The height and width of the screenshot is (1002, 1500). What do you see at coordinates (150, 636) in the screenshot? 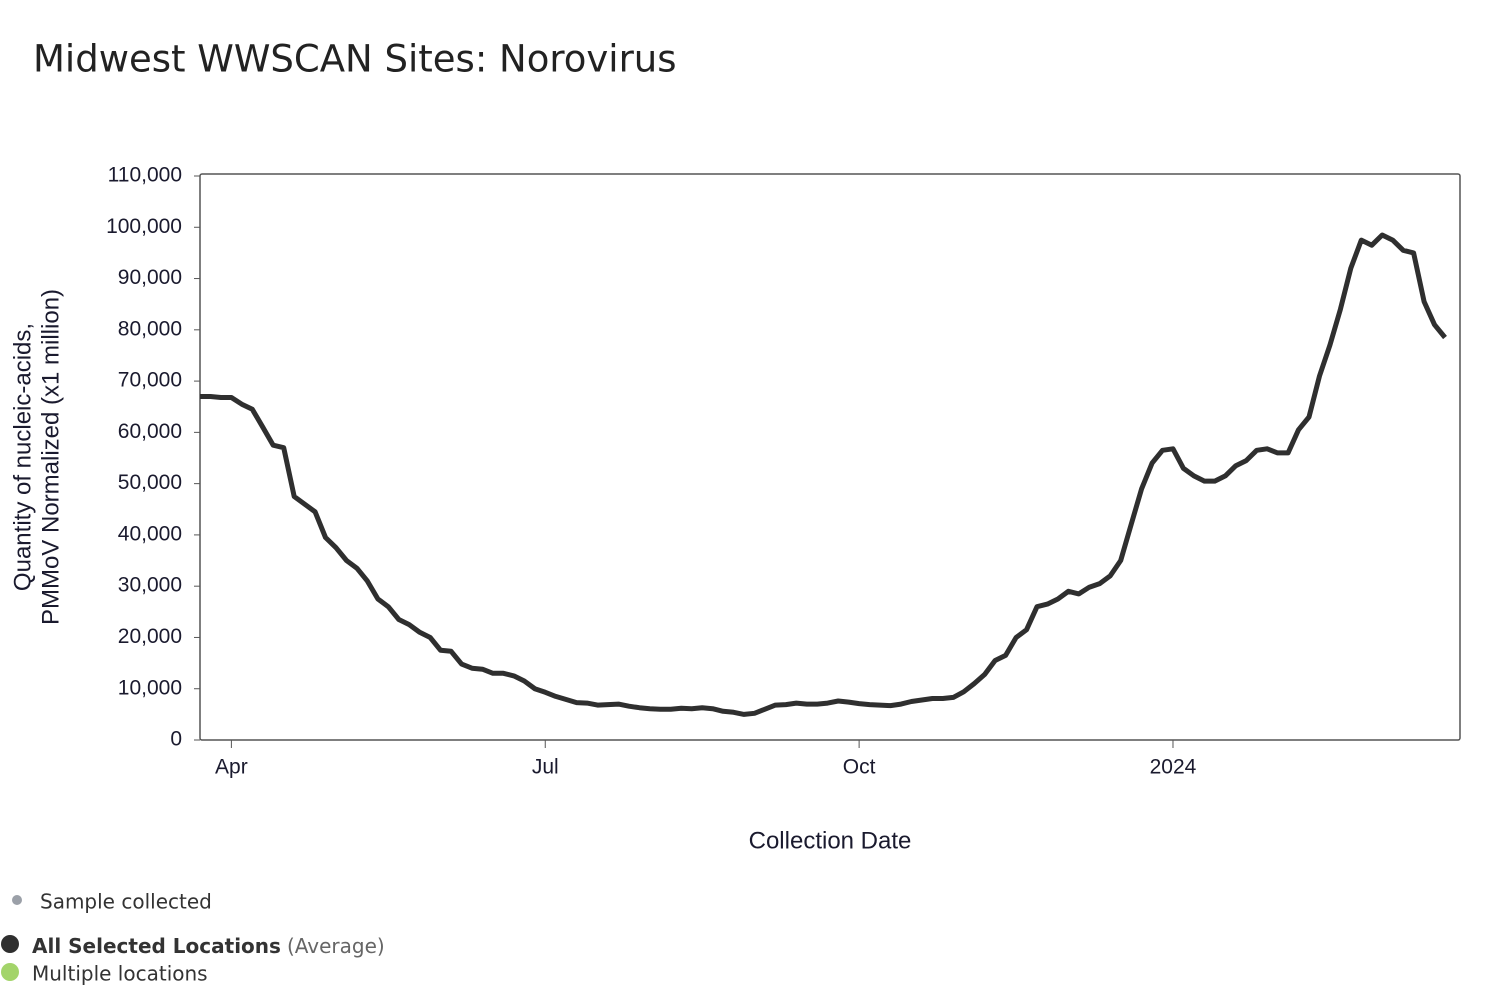
I see `y-tick-label: 20,000` at bounding box center [150, 636].